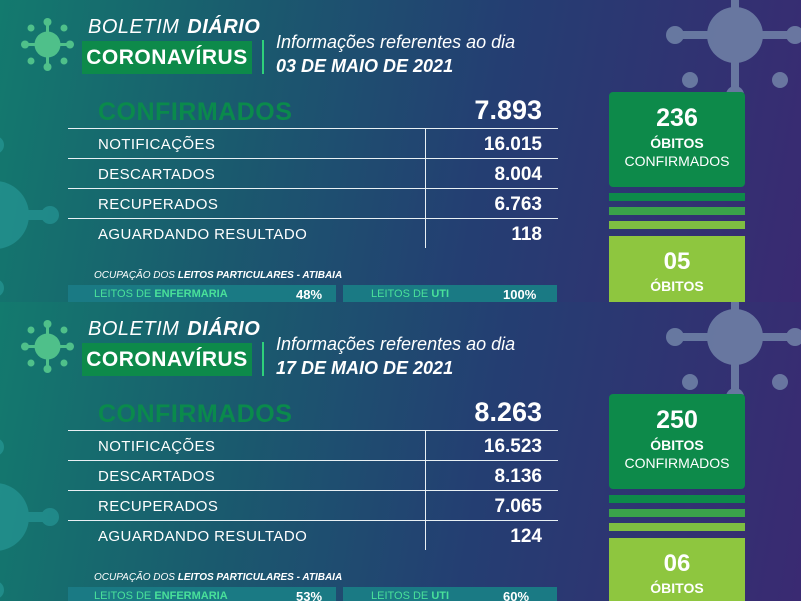 The width and height of the screenshot is (801, 601). I want to click on uti-value: 60%, so click(516, 595).